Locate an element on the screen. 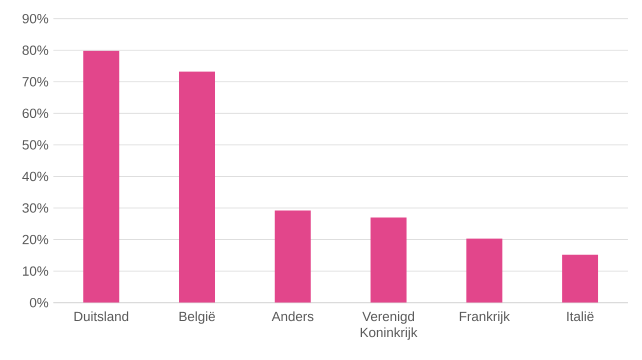 The image size is (642, 360). x-tick-label: Duitsland is located at coordinates (101, 316).